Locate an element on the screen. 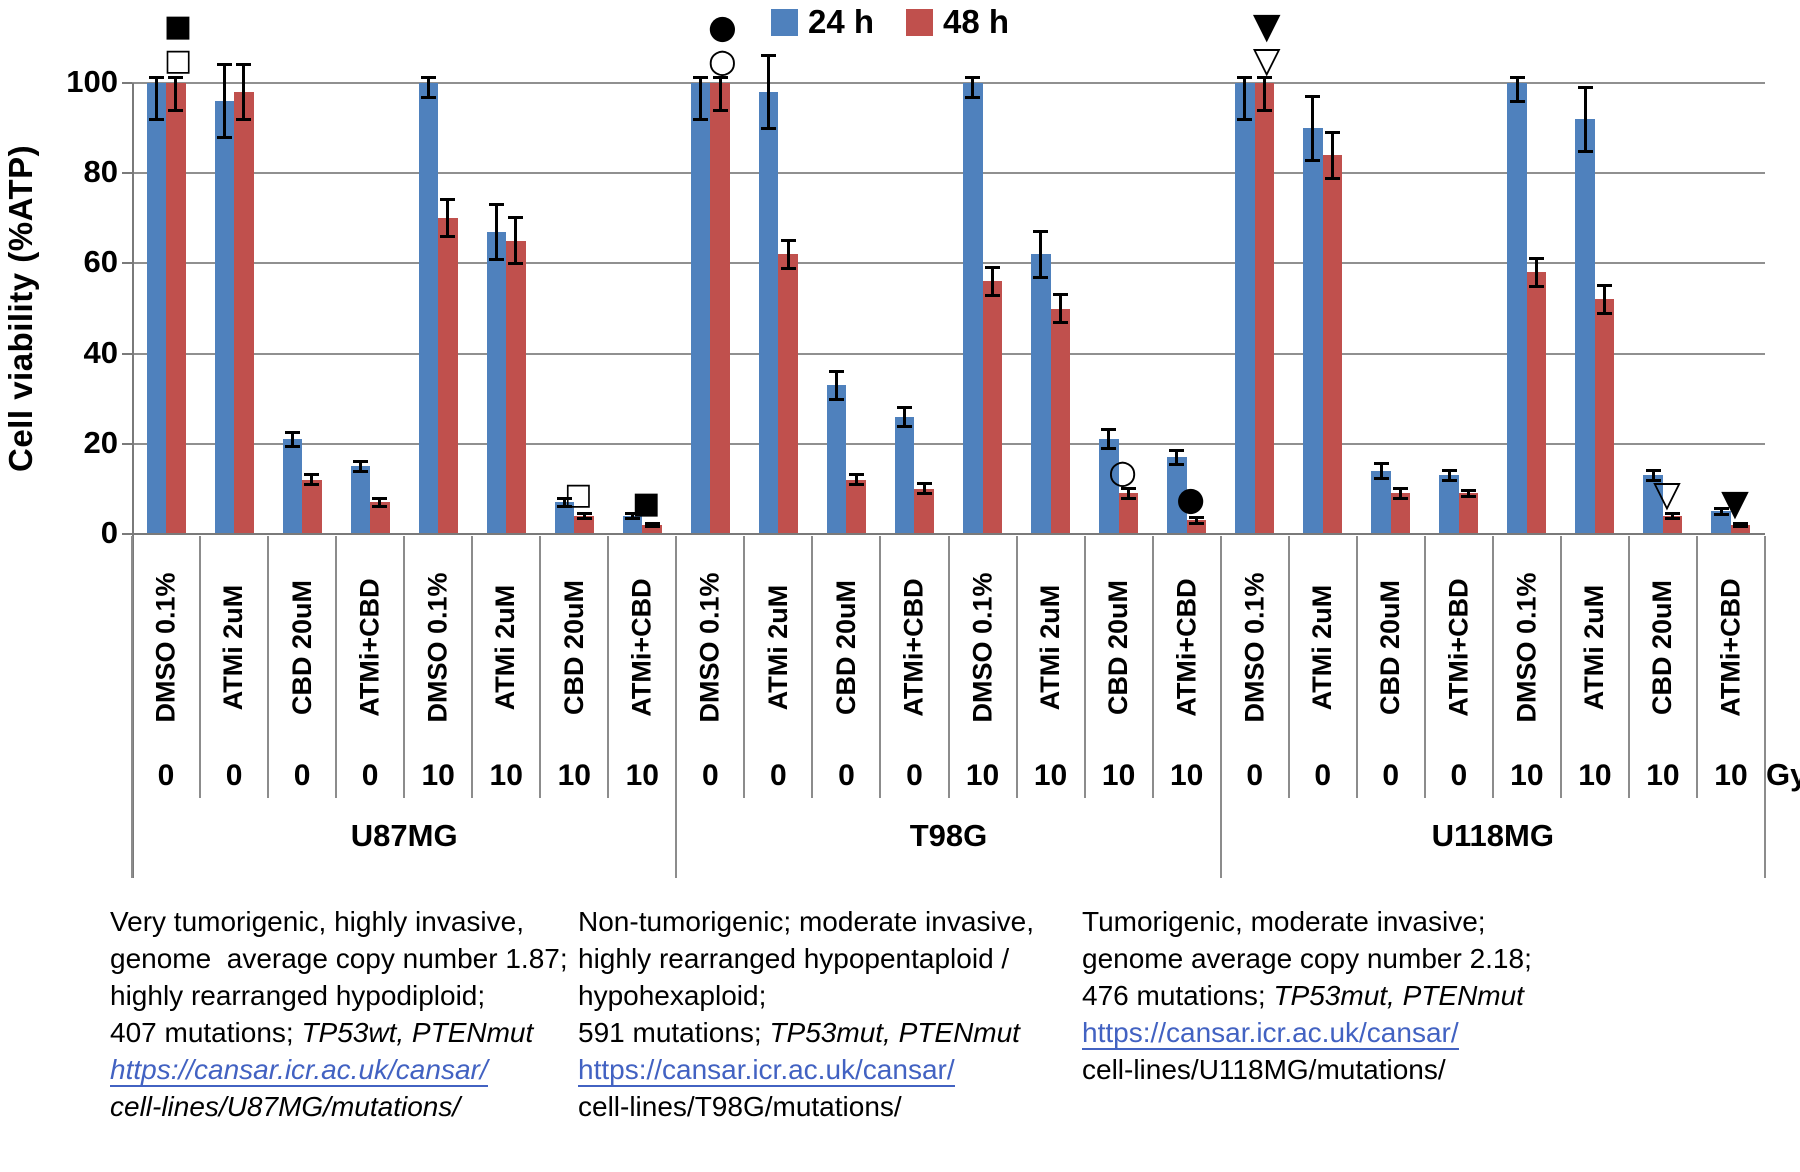 This screenshot has width=1800, height=1172. dose-label-U87MG-ATMi+CBD-10Gy: 10 is located at coordinates (642, 775).